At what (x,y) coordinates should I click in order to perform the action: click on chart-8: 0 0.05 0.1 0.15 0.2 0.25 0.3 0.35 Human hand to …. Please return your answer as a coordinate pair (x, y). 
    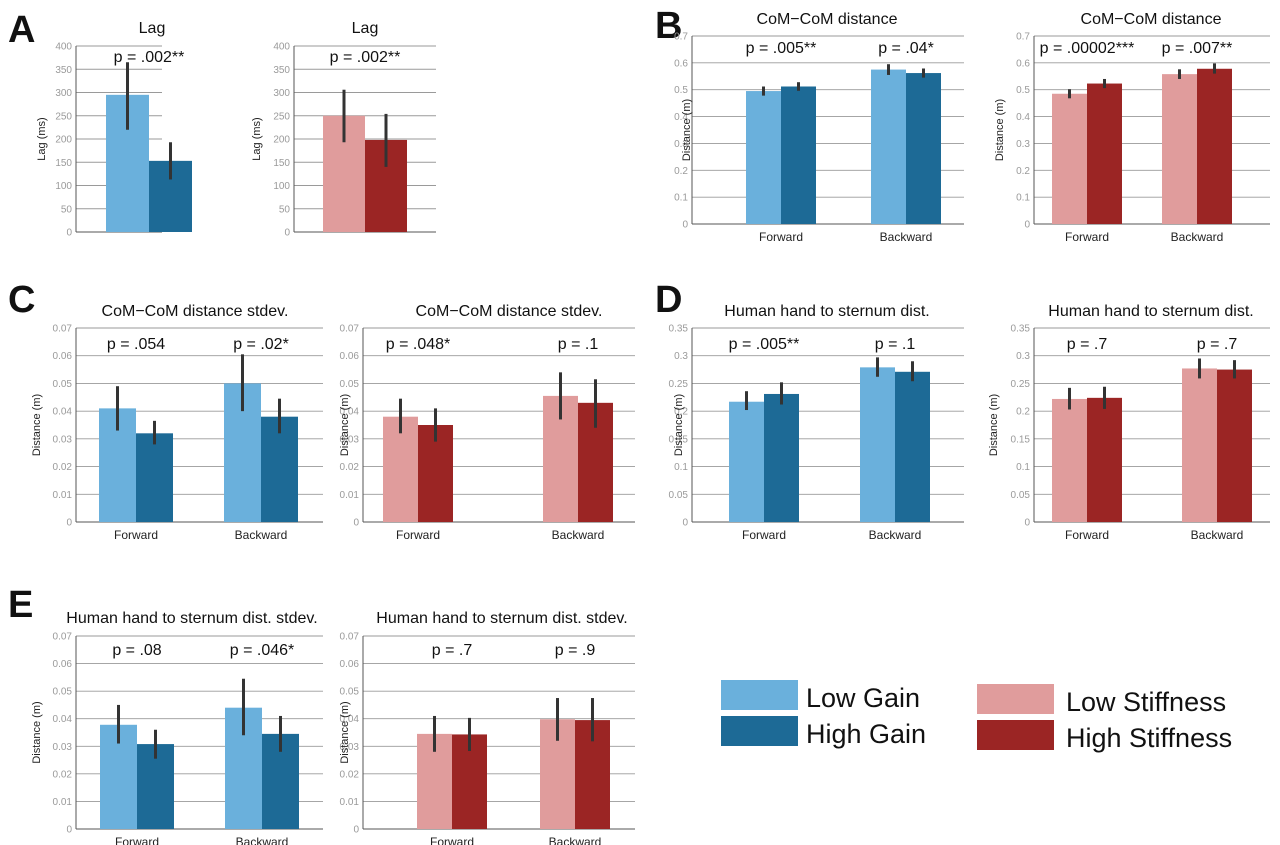
    Looking at the image, I should click on (1129, 422).